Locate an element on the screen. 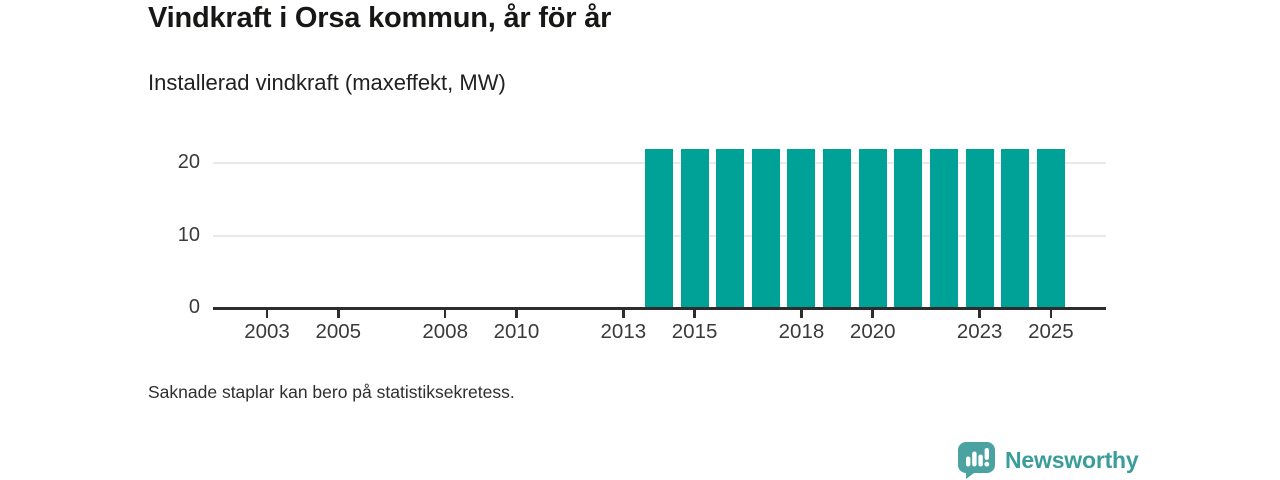 The height and width of the screenshot is (480, 1280). x-axis-line is located at coordinates (659, 308).